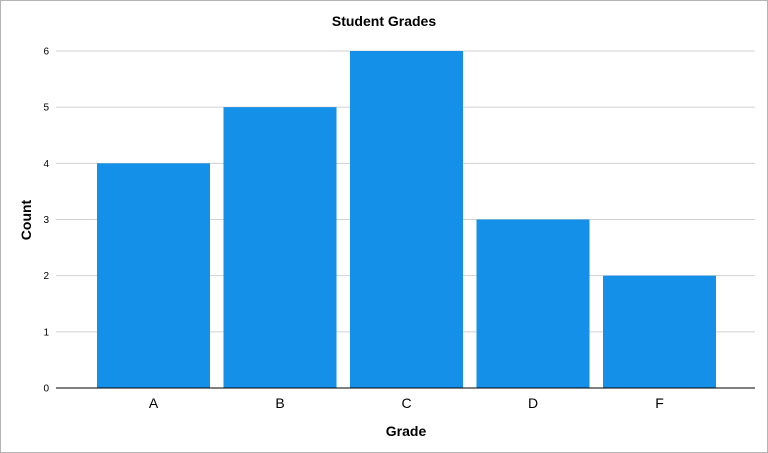 Image resolution: width=768 pixels, height=453 pixels. I want to click on bar-f, so click(659, 331).